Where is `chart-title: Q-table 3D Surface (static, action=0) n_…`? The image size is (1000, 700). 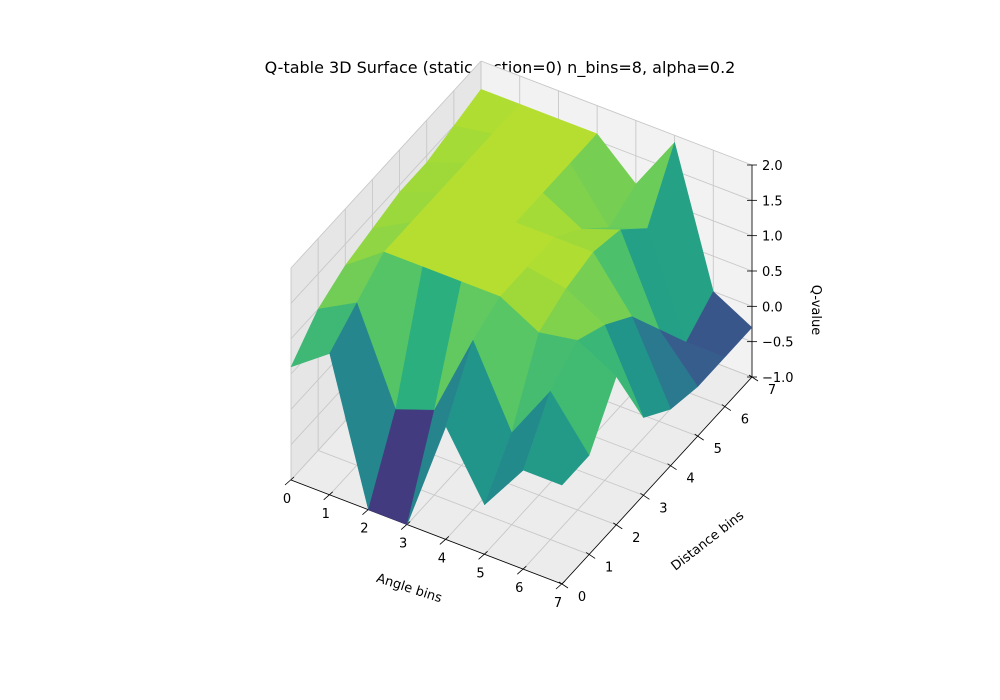
chart-title: Q-table 3D Surface (static, action=0) n_… is located at coordinates (500, 67).